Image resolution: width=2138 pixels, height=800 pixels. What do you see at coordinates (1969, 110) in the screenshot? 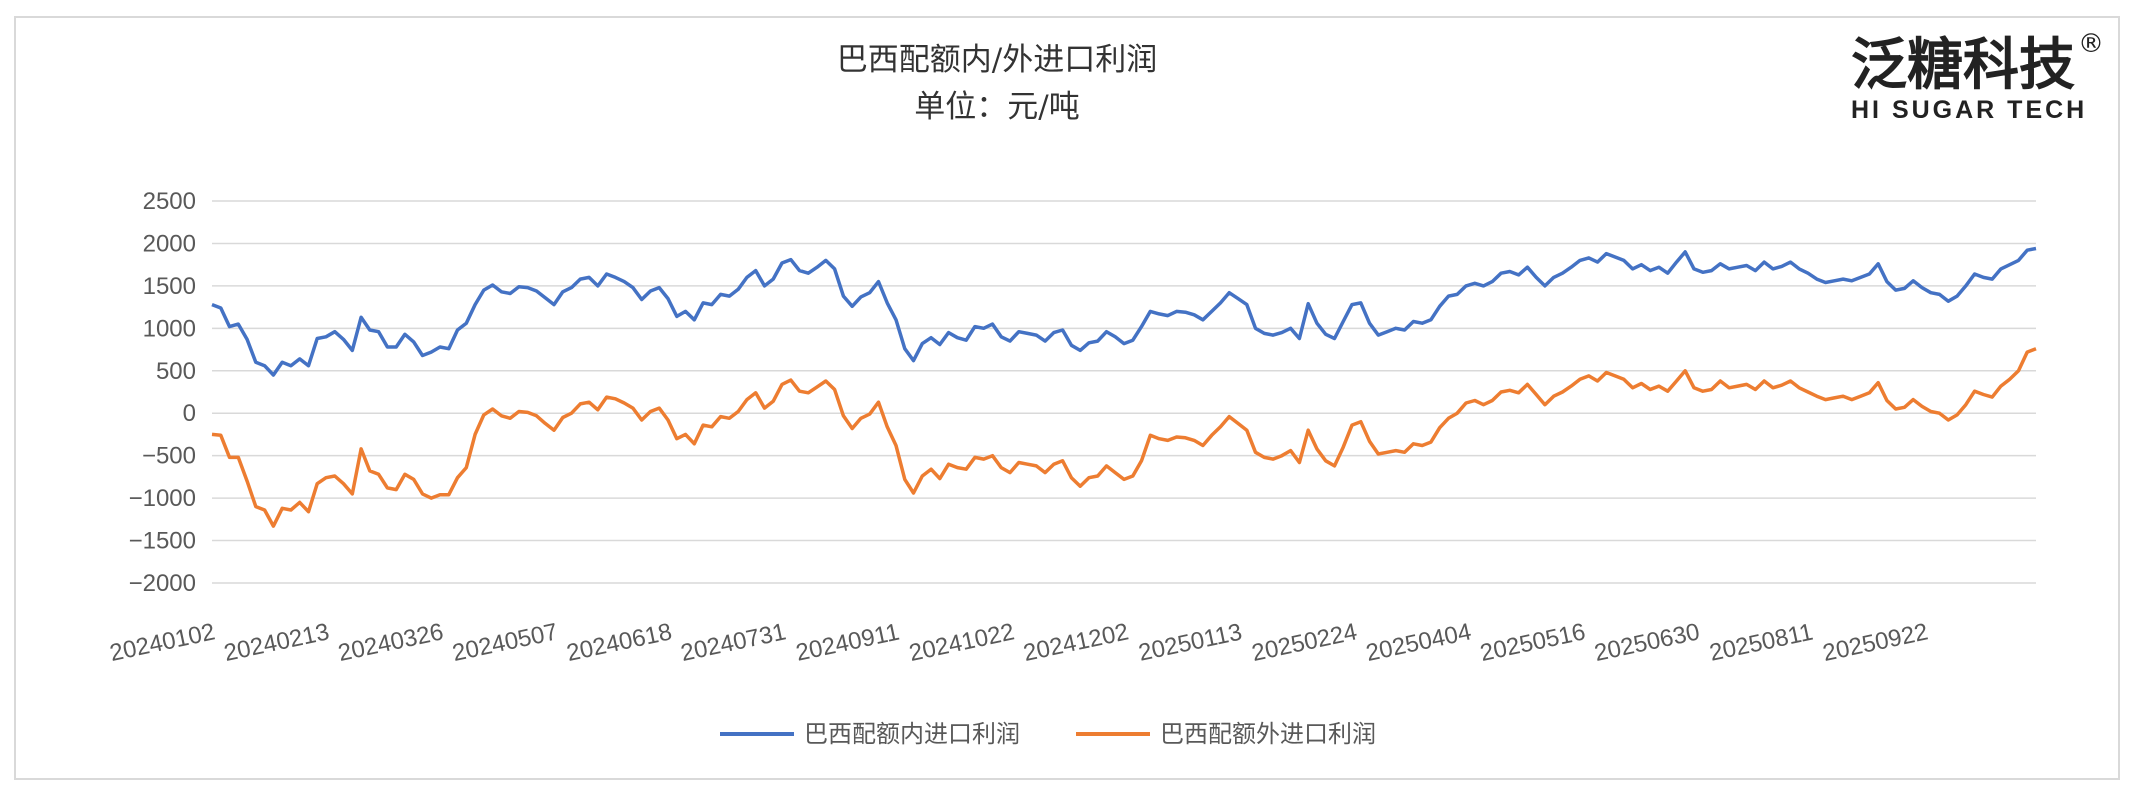
I see `logo-sub-text: HI SUGAR TECH` at bounding box center [1969, 110].